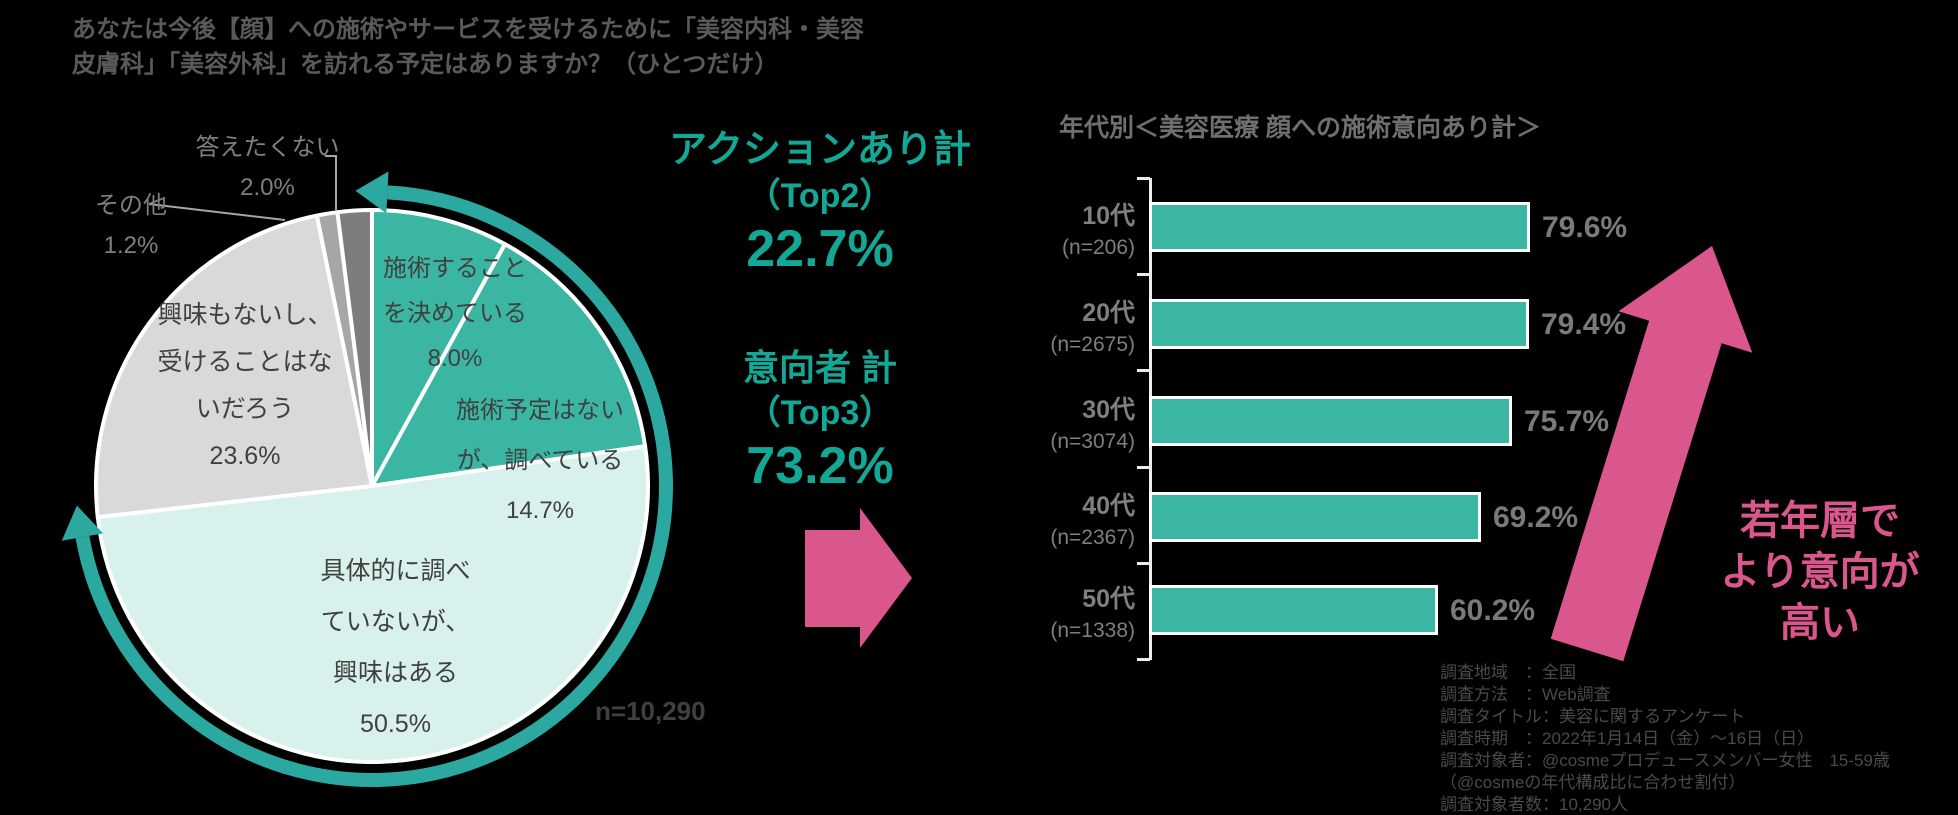 Image resolution: width=1958 pixels, height=815 pixels. I want to click on survey-note-line: （@cosmeの年代構成比に合わせ割付）, so click(1593, 782).